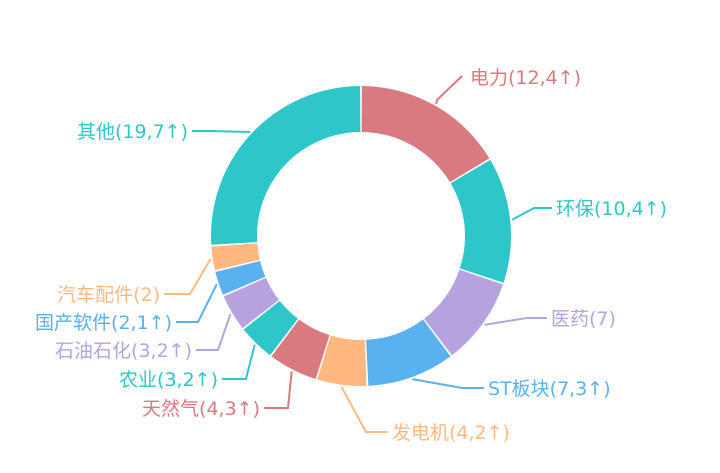  I want to click on slice-label-2: 环保(10,4↑), so click(611, 209).